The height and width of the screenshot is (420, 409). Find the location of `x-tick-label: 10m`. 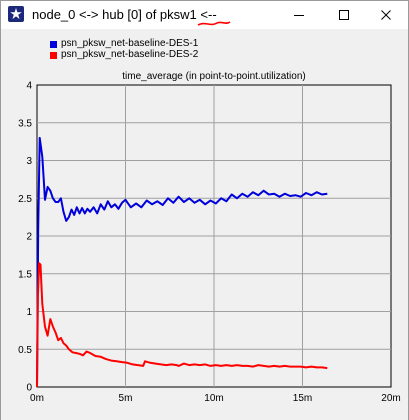

x-tick-label: 10m is located at coordinates (213, 398).